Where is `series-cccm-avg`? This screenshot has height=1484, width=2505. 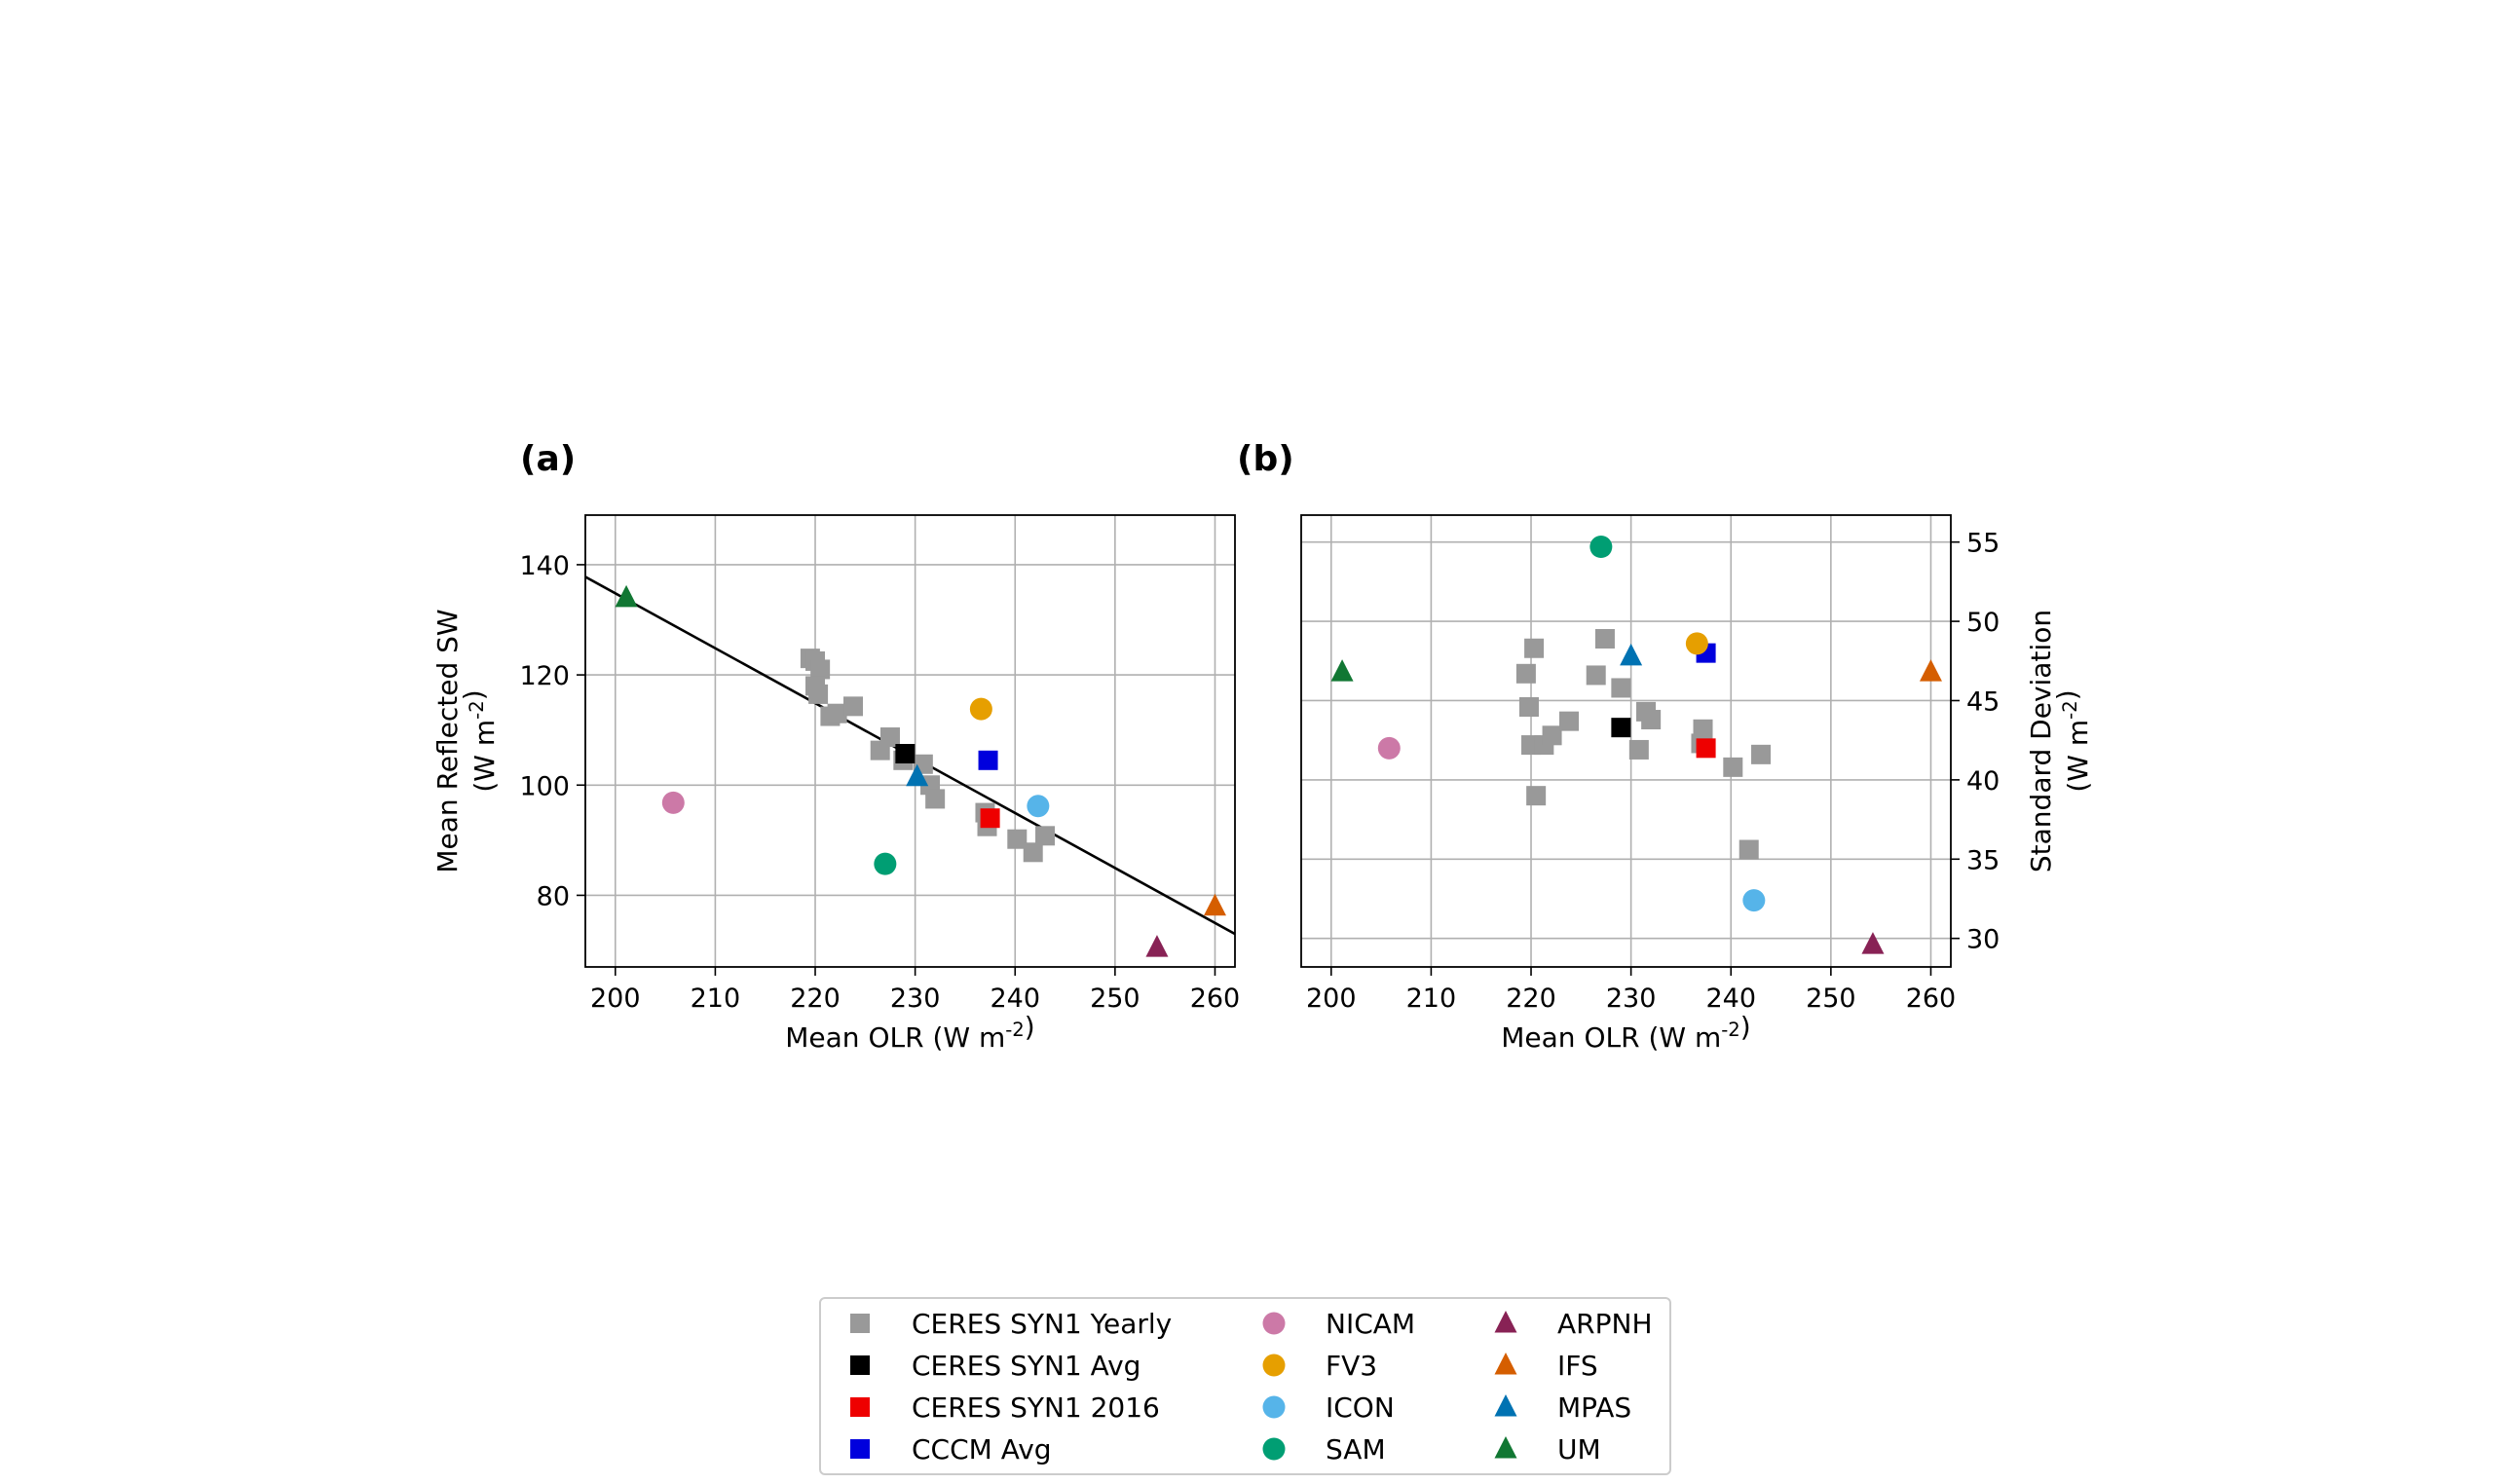
series-cccm-avg is located at coordinates (988, 760).